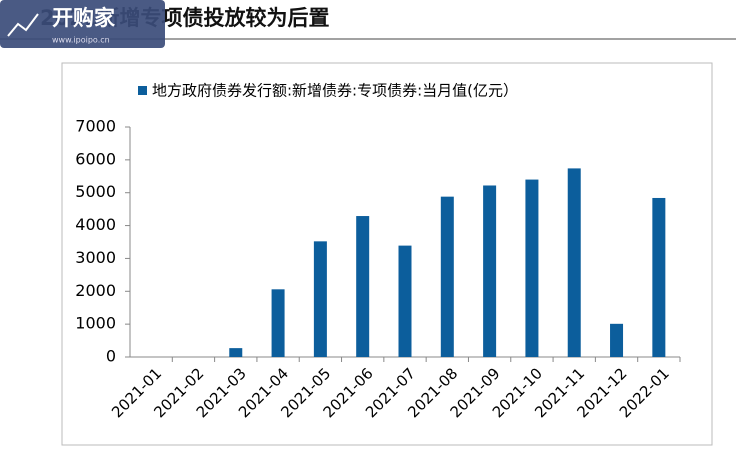  What do you see at coordinates (111, 356) in the screenshot?
I see `y-tick-label: 0` at bounding box center [111, 356].